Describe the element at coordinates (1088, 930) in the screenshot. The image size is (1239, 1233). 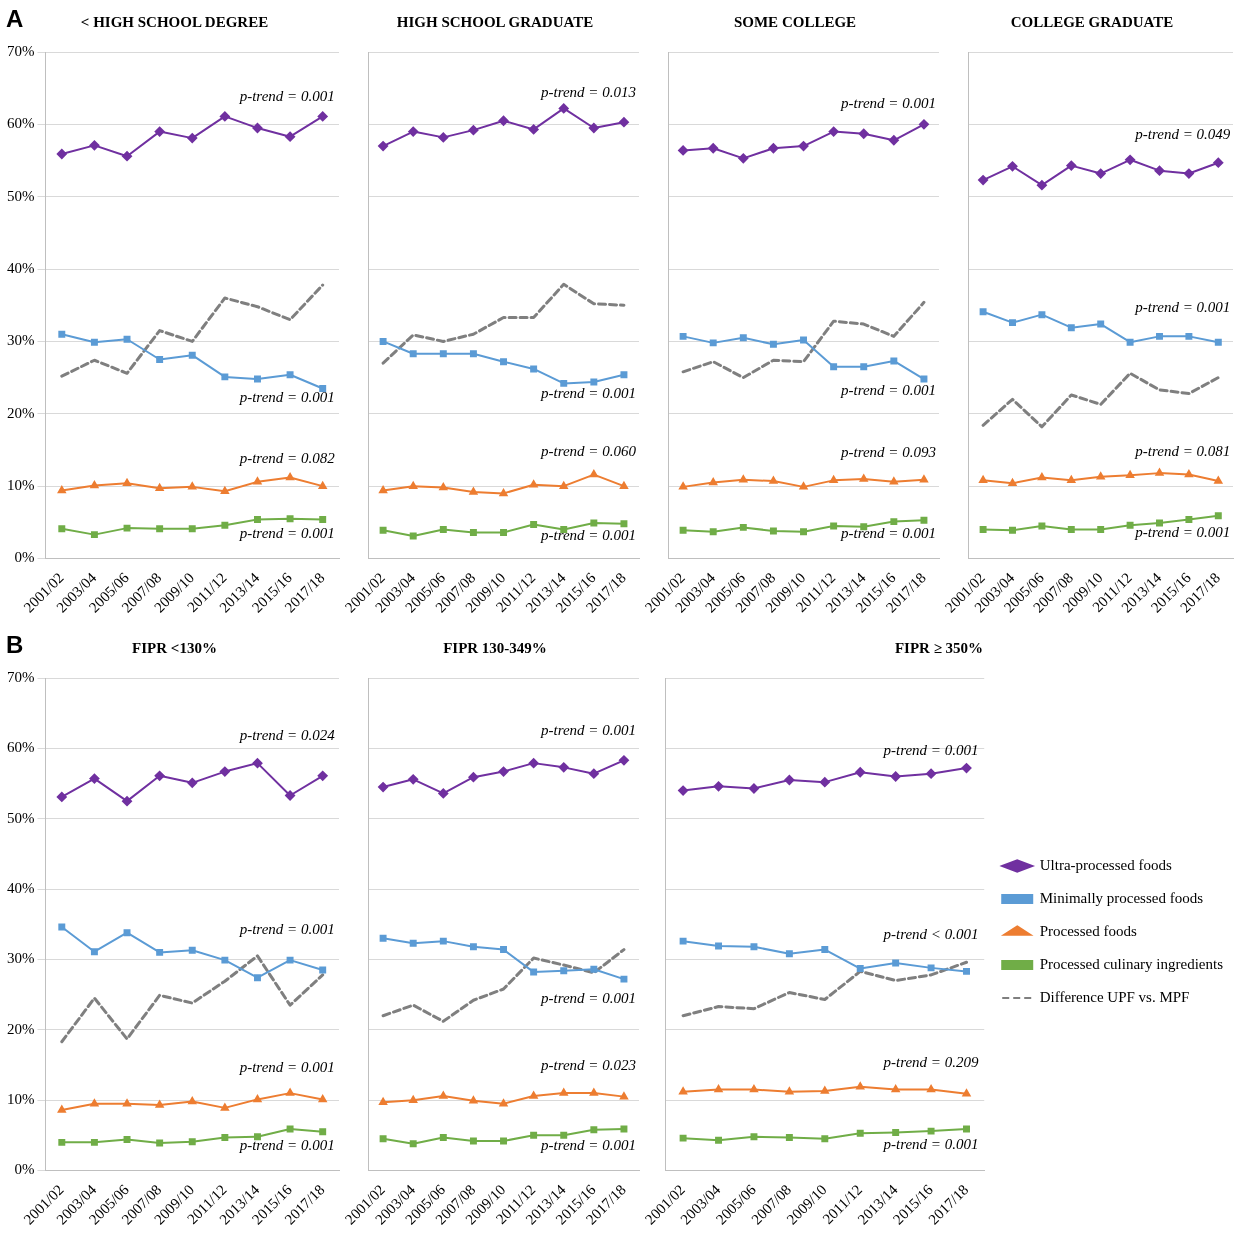
I see `legend-label: Processed foods` at that location.